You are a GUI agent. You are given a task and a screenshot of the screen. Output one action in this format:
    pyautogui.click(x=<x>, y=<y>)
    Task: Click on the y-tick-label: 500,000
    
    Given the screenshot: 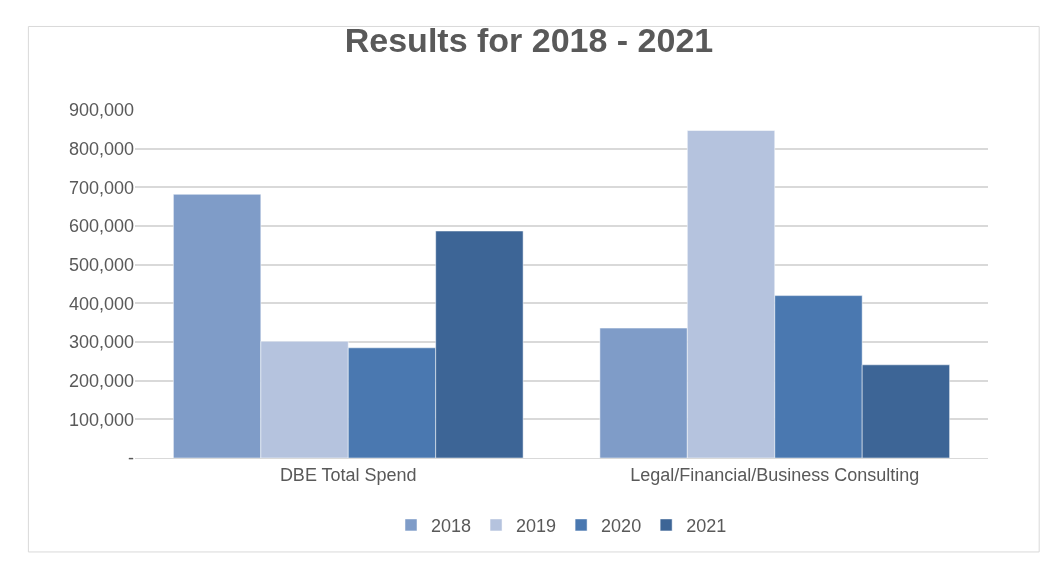 What is the action you would take?
    pyautogui.click(x=101, y=264)
    